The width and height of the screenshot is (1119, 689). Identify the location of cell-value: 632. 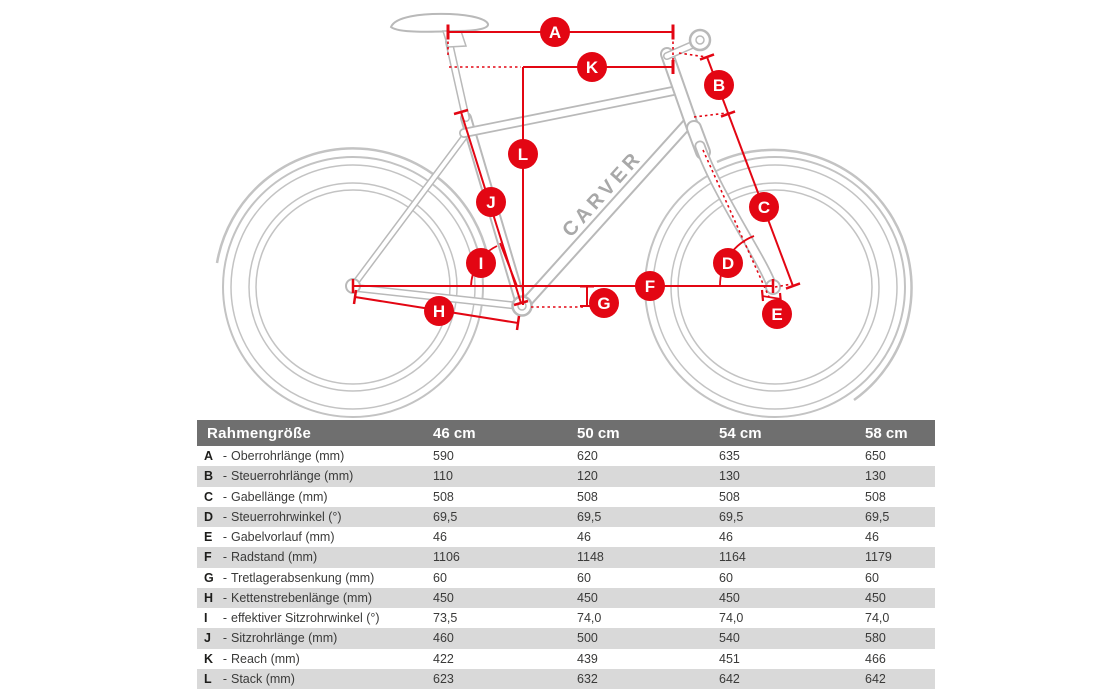
(587, 678).